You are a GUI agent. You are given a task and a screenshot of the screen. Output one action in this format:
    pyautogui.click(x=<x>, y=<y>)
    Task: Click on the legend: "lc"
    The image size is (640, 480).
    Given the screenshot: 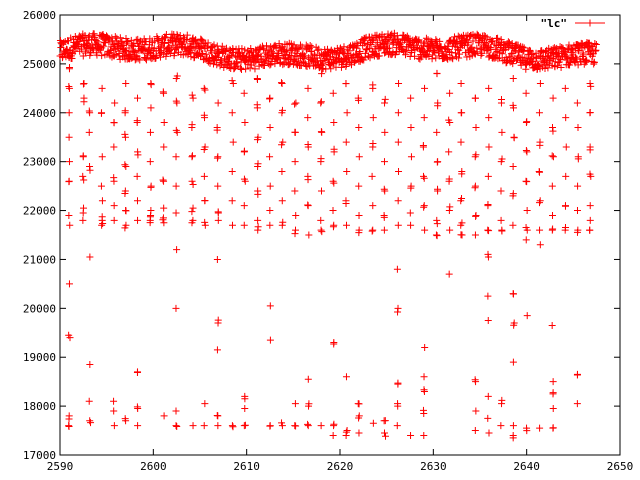 What is the action you would take?
    pyautogui.click(x=573, y=23)
    